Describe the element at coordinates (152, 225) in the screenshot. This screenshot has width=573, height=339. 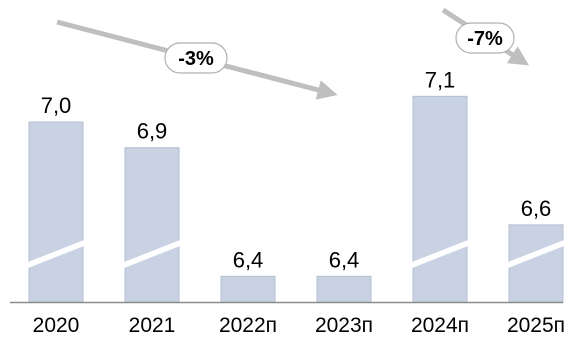
I see `bar-2021` at that location.